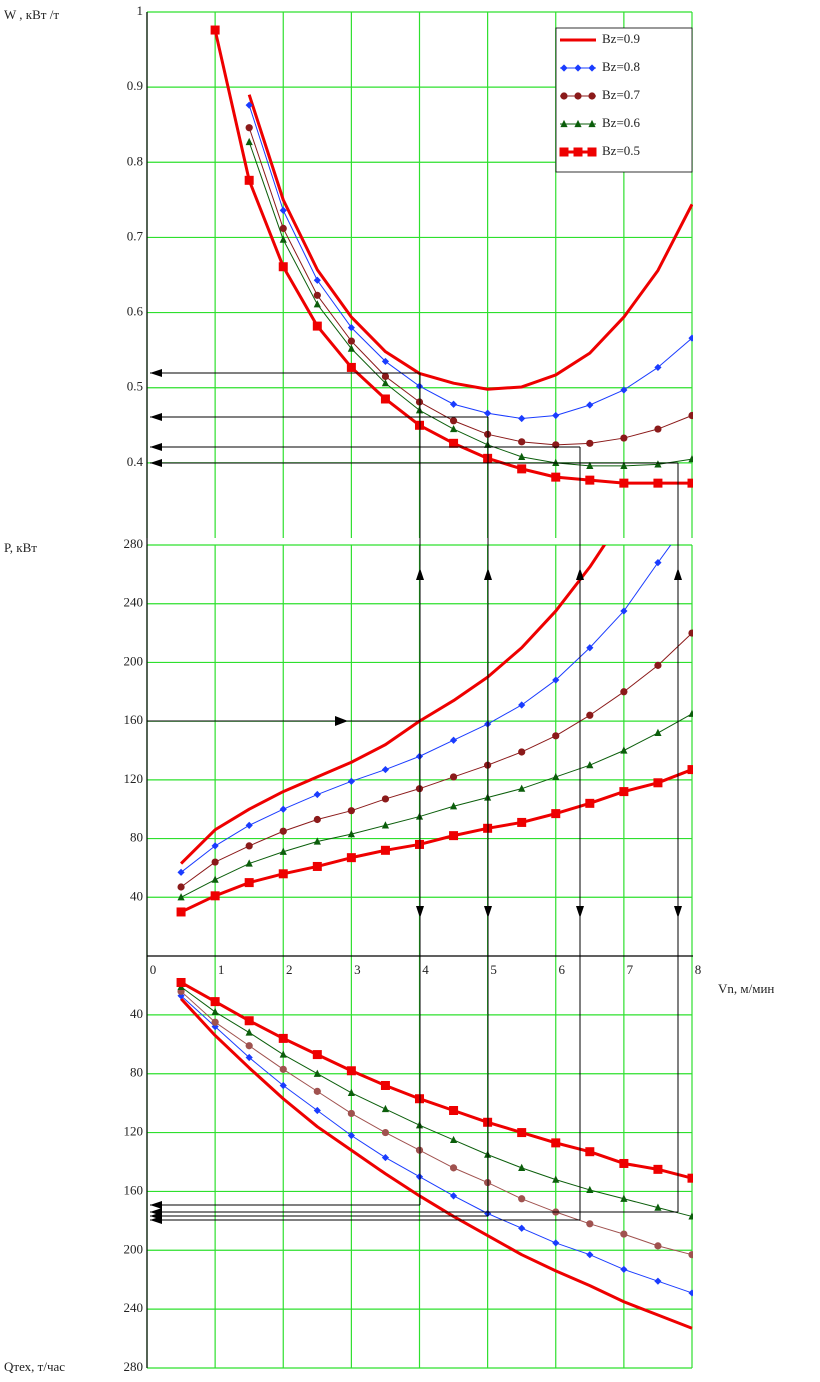  What do you see at coordinates (134, 778) in the screenshot?
I see `y-tick-label: 120` at bounding box center [134, 778].